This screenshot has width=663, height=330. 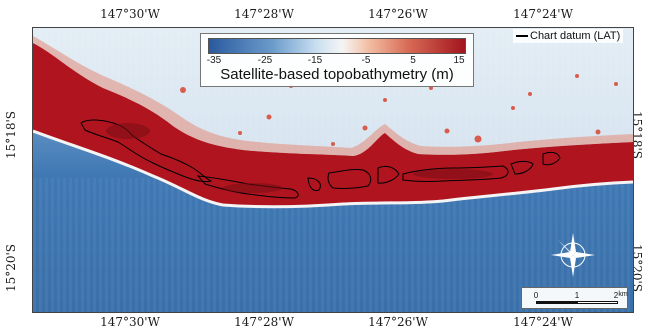 What do you see at coordinates (337, 46) in the screenshot?
I see `colorbar-gradient` at bounding box center [337, 46].